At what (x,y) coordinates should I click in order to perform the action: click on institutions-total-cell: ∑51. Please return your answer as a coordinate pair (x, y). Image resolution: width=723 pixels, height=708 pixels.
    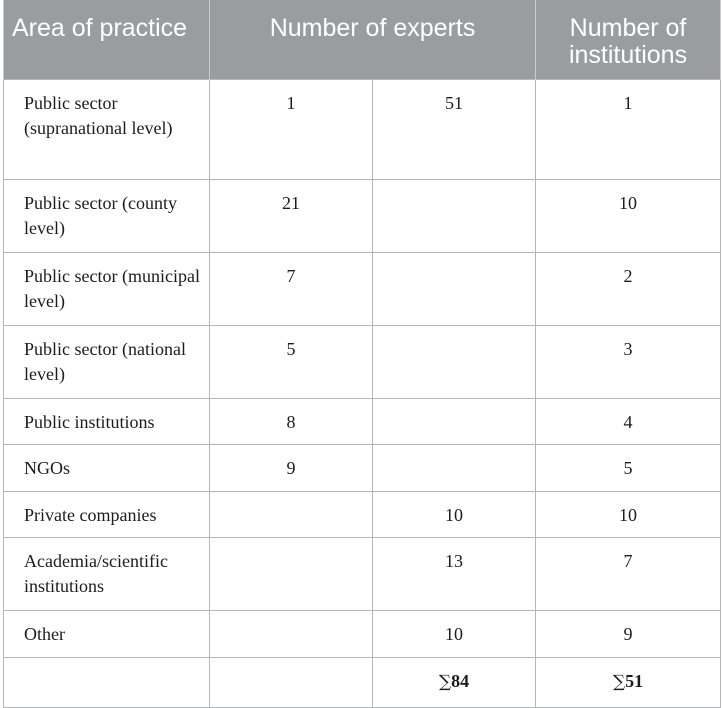
    Looking at the image, I should click on (628, 682).